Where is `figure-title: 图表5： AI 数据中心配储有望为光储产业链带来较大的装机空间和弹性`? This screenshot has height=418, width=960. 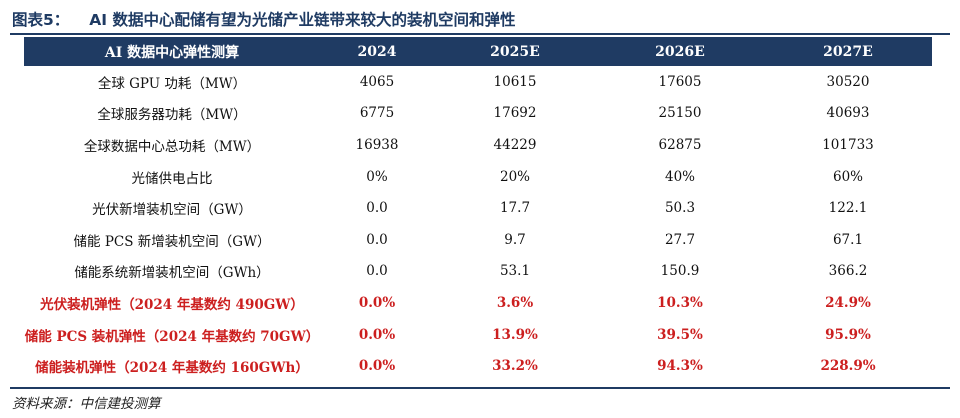 figure-title: 图表5： AI 数据中心配储有望为光储产业链带来较大的装机空间和弹性 is located at coordinates (263, 19).